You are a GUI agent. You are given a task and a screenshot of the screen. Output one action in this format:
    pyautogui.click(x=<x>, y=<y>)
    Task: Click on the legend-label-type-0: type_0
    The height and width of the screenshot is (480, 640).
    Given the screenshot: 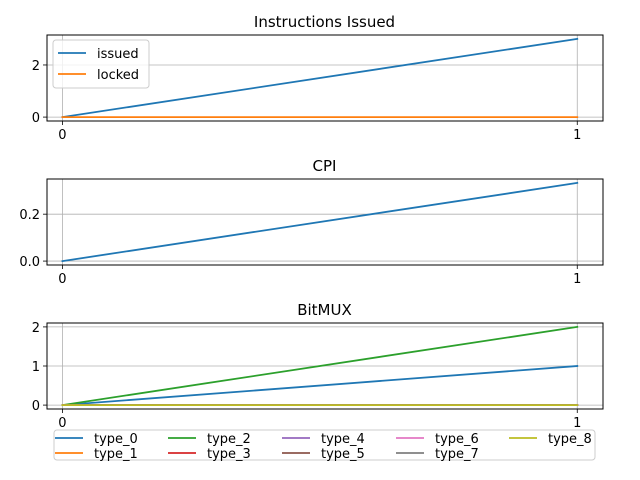 What is the action you would take?
    pyautogui.click(x=116, y=439)
    